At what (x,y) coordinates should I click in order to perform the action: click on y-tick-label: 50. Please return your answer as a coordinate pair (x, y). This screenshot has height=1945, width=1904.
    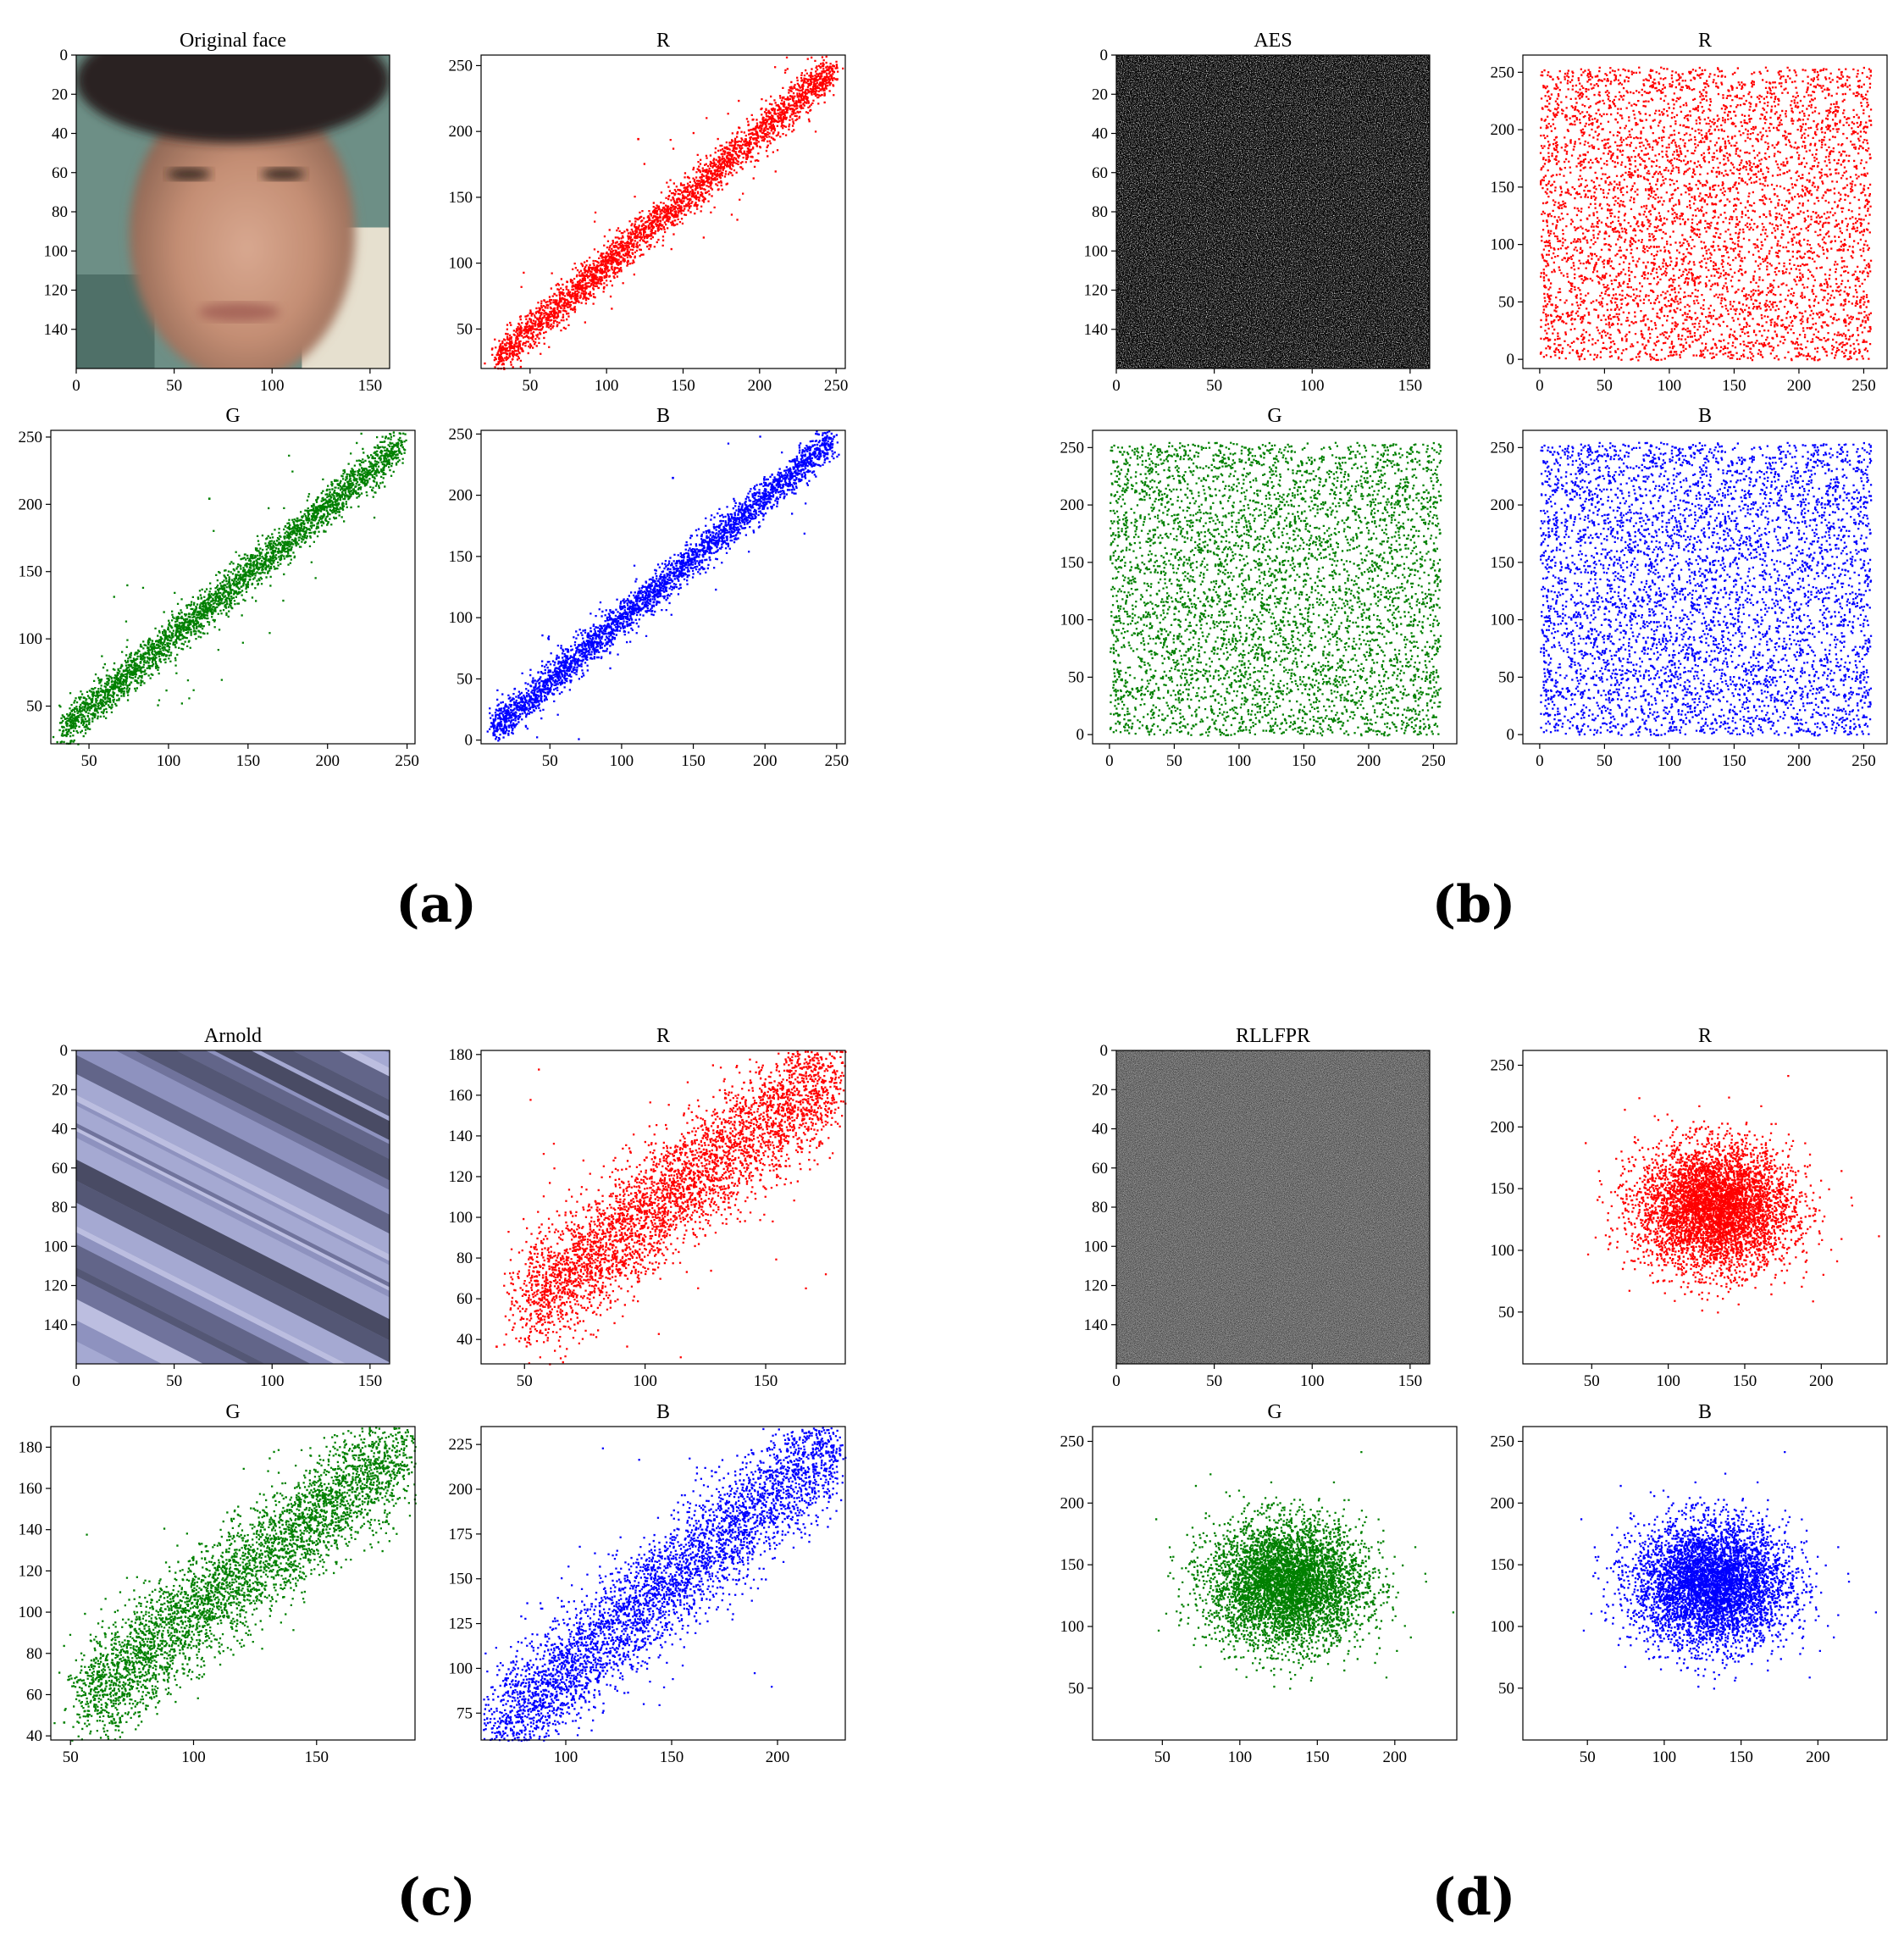
    Looking at the image, I should click on (1076, 1689).